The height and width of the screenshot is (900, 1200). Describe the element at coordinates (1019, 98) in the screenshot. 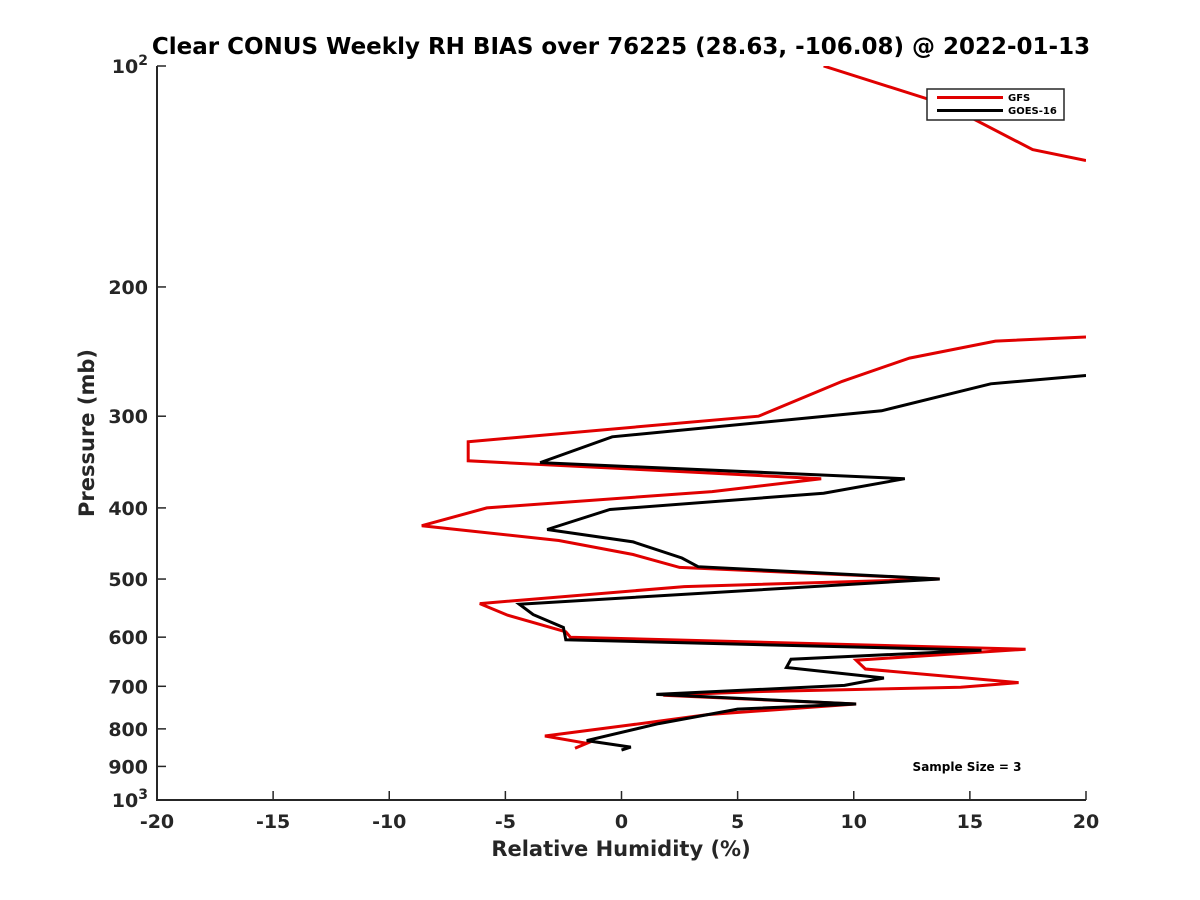

I see `legend-label-gfs: GFS` at that location.